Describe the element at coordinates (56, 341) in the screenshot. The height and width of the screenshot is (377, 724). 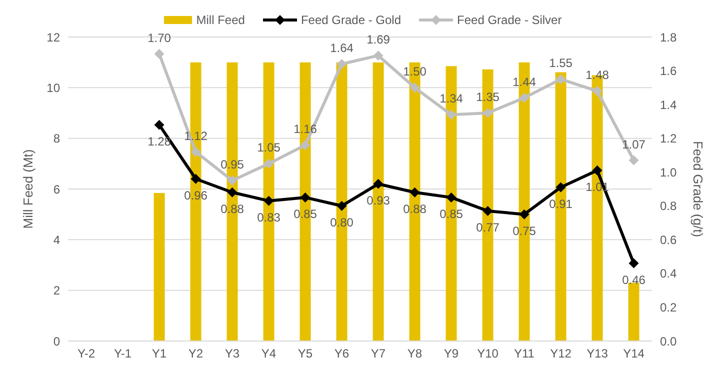
I see `y-tick-label: 0` at that location.